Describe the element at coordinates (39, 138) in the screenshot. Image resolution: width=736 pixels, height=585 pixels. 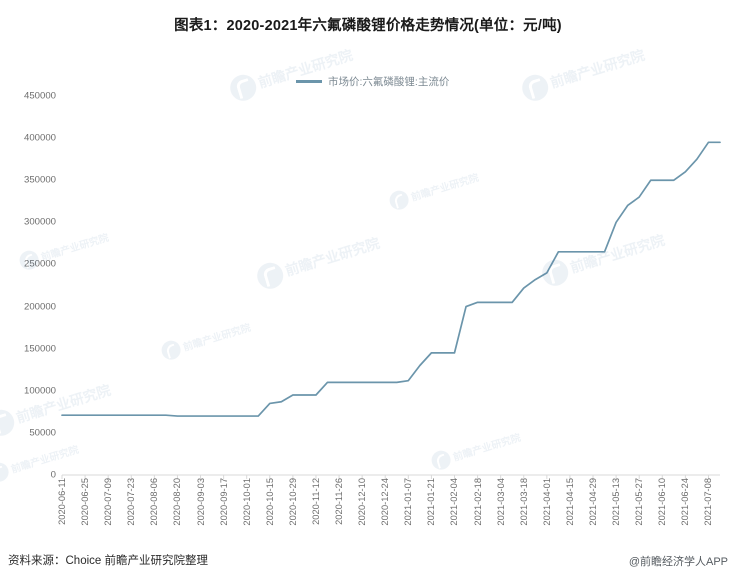
I see `y-tick-label: 400000` at that location.